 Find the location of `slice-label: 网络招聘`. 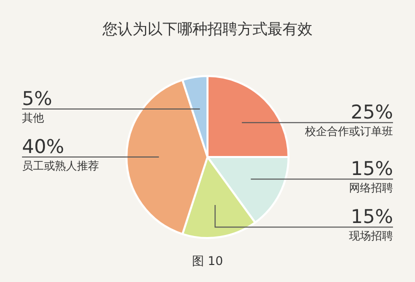

slice-label: 网络招聘 is located at coordinates (371, 187).